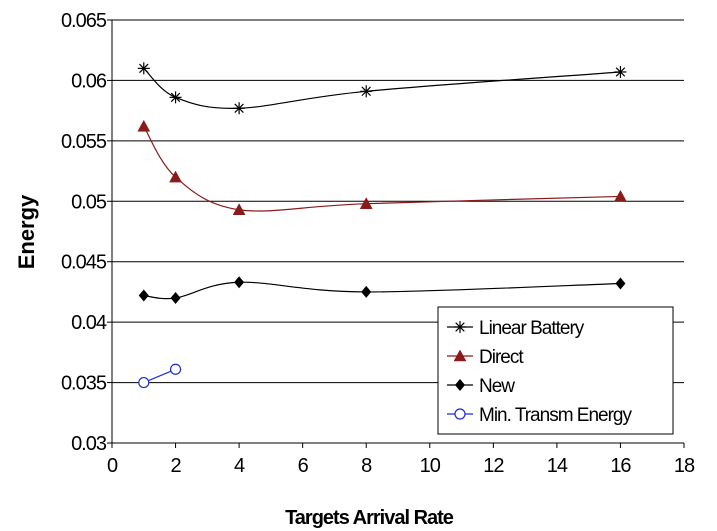  What do you see at coordinates (501, 357) in the screenshot?
I see `legend-label: Direct` at bounding box center [501, 357].